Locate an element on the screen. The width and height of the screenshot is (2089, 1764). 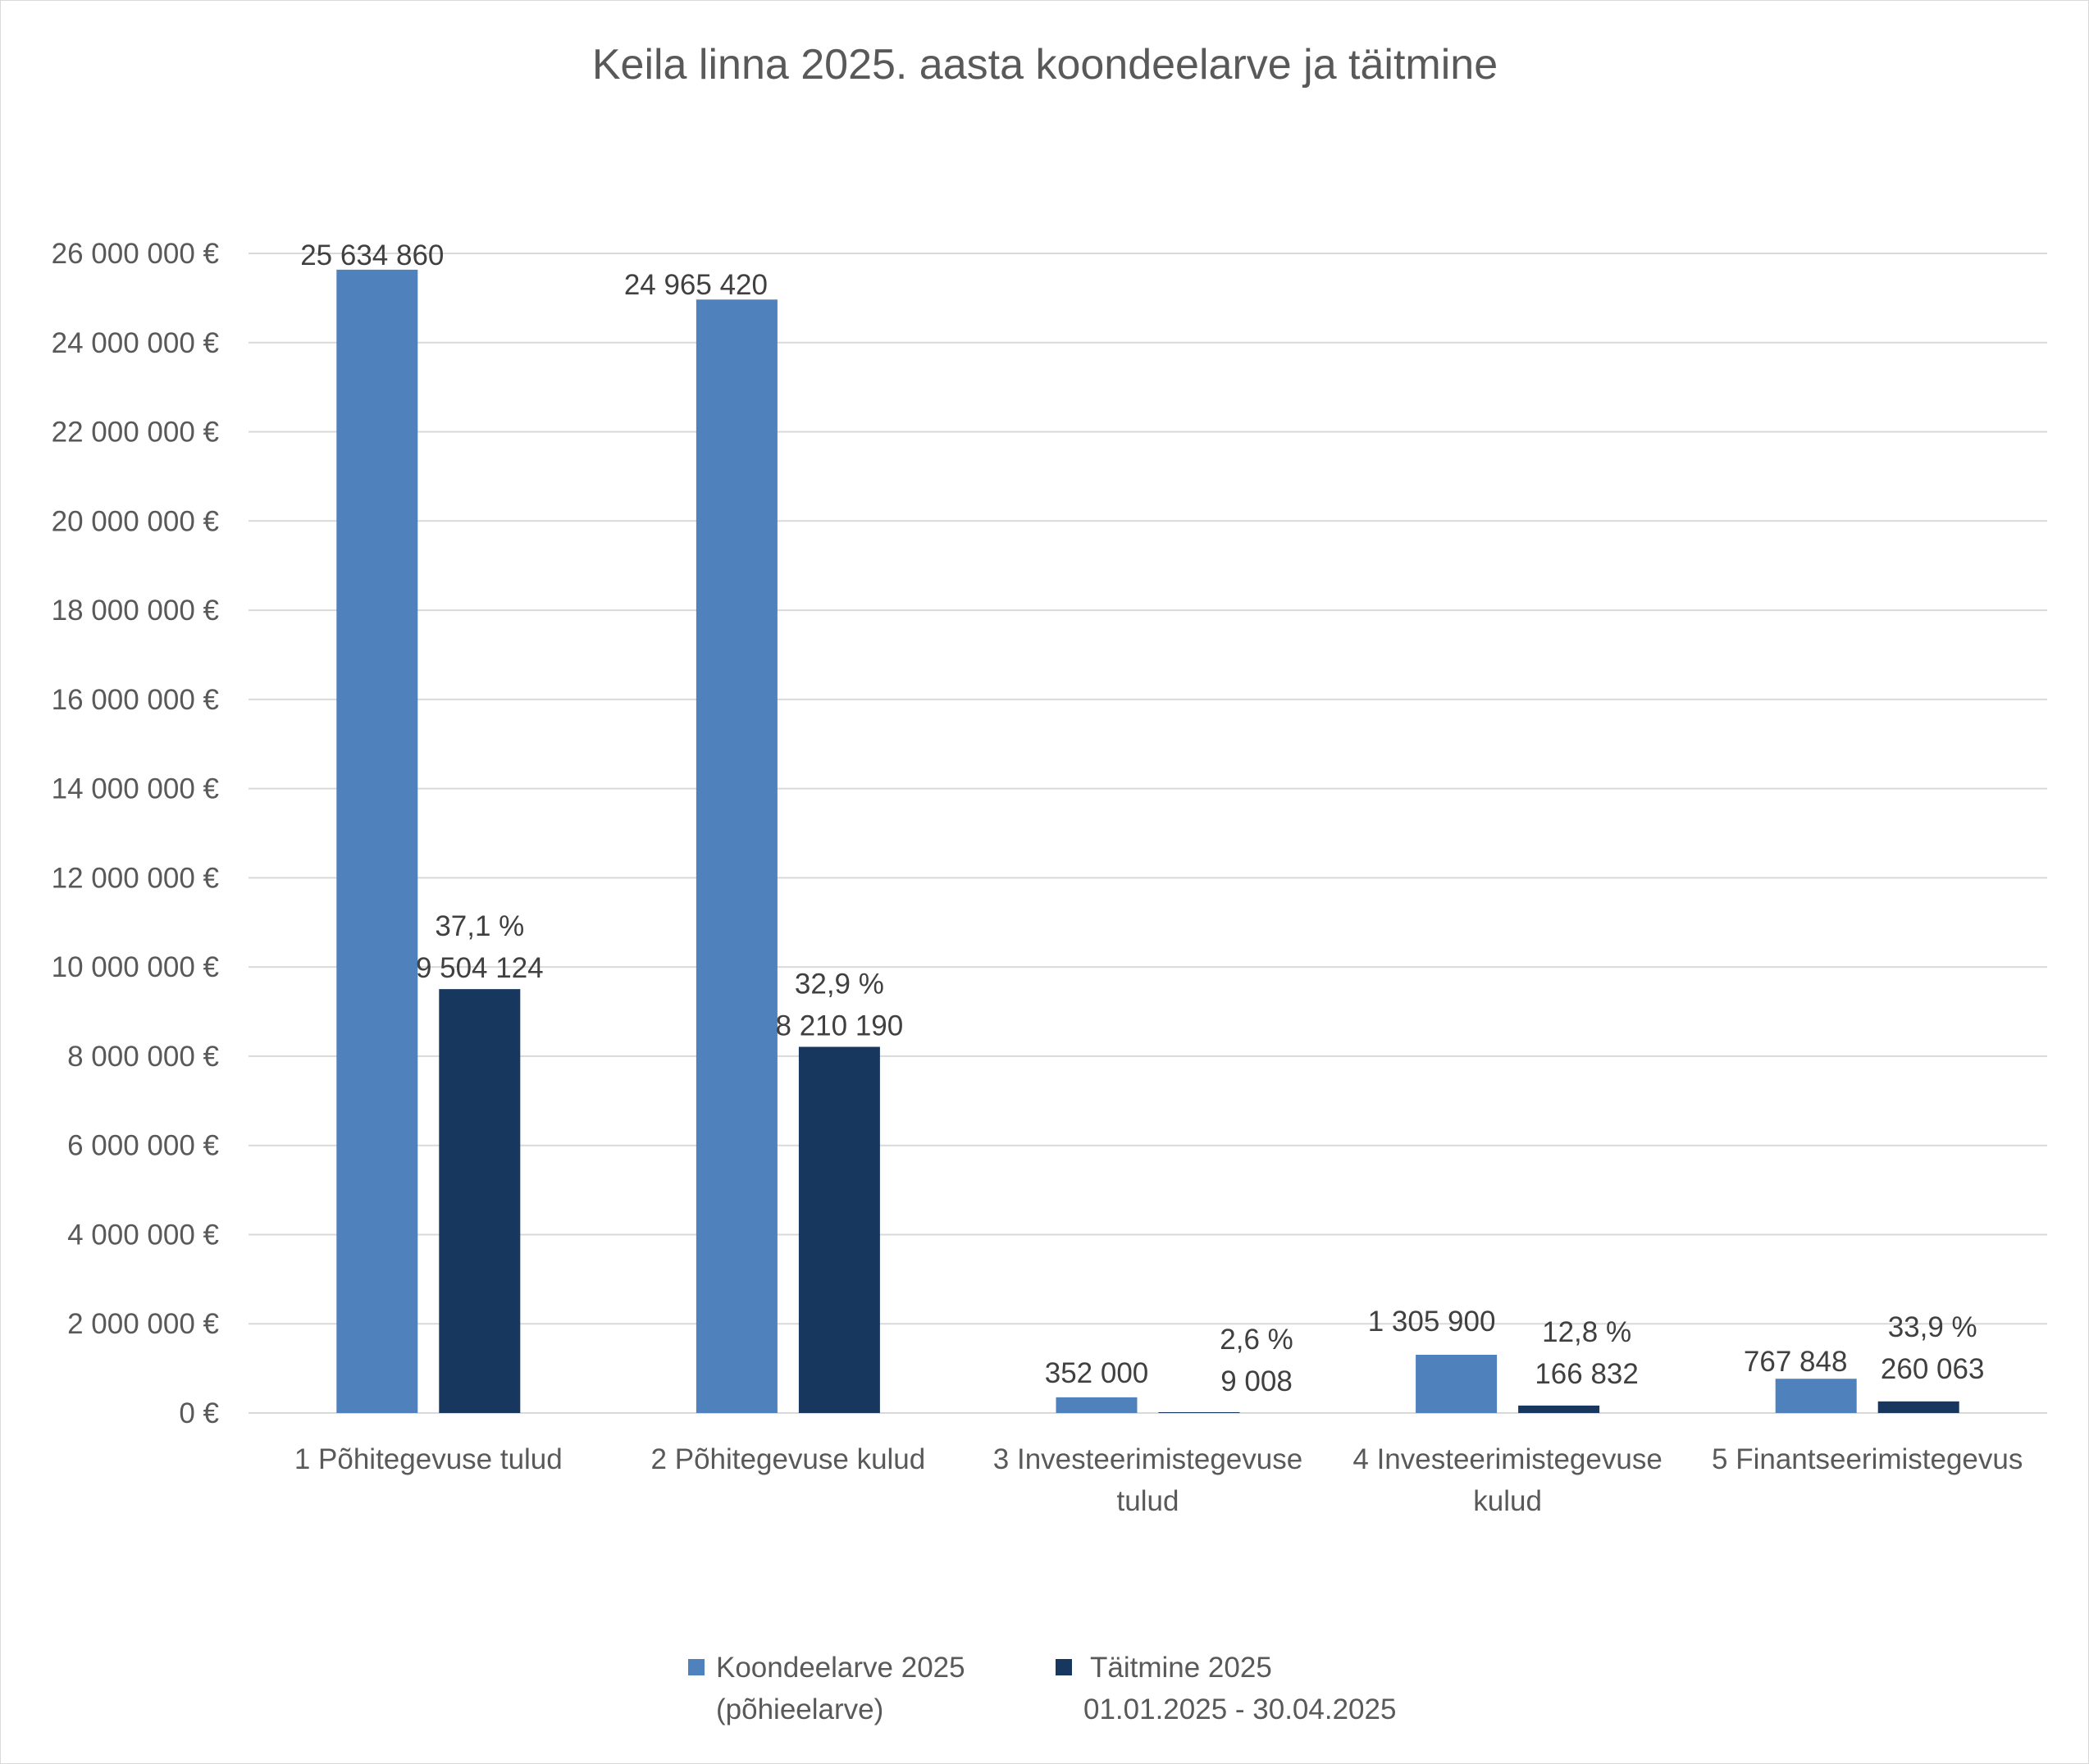
data-label: 2,6 % is located at coordinates (1256, 1340).